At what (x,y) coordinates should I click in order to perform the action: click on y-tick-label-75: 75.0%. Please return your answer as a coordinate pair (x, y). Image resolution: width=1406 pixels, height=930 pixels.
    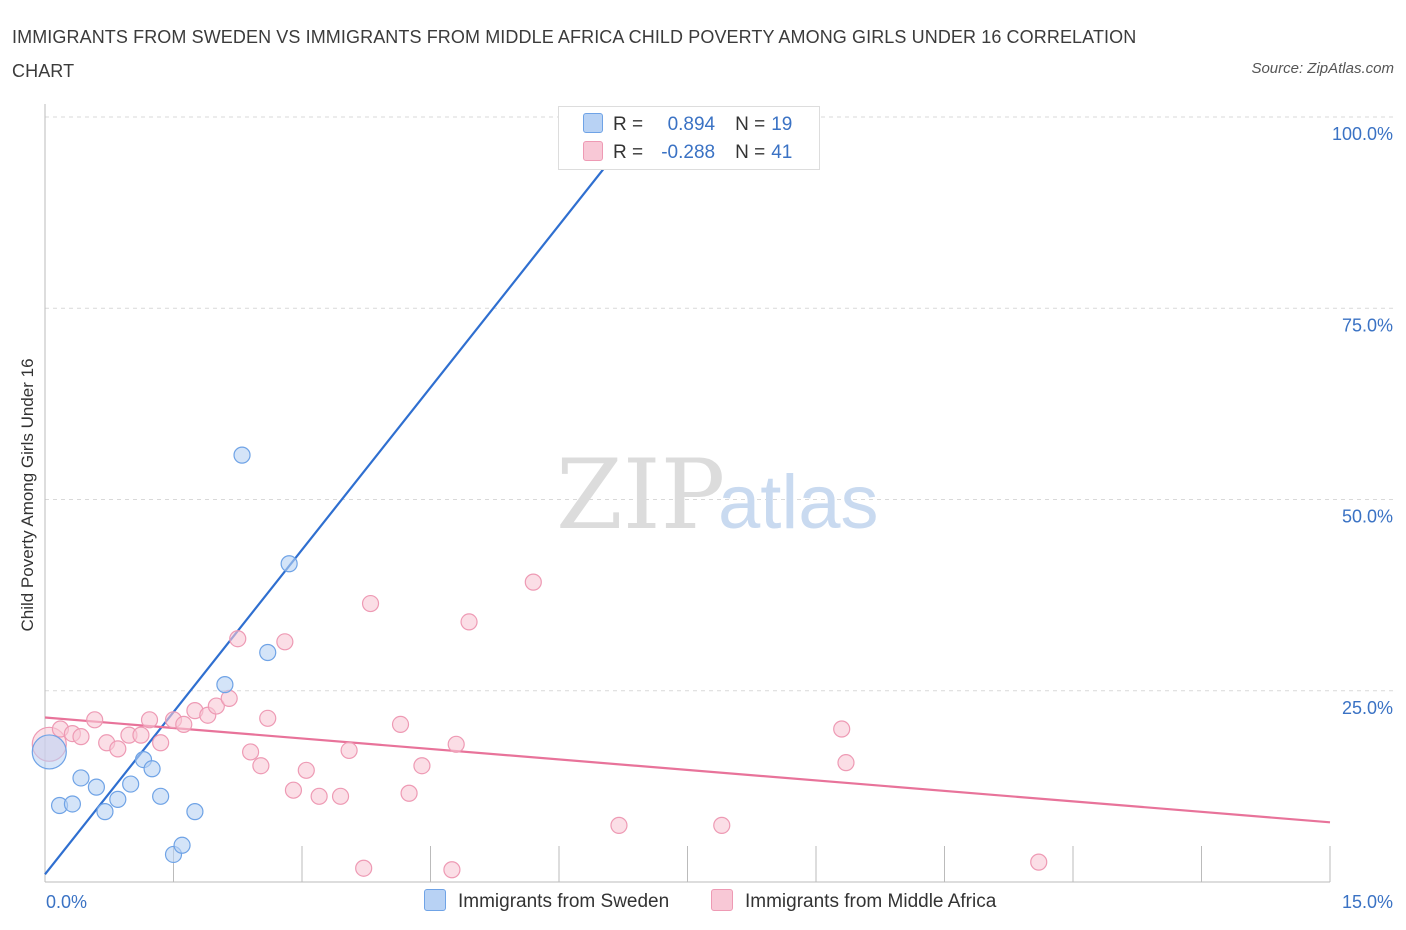
    Looking at the image, I should click on (1367, 325).